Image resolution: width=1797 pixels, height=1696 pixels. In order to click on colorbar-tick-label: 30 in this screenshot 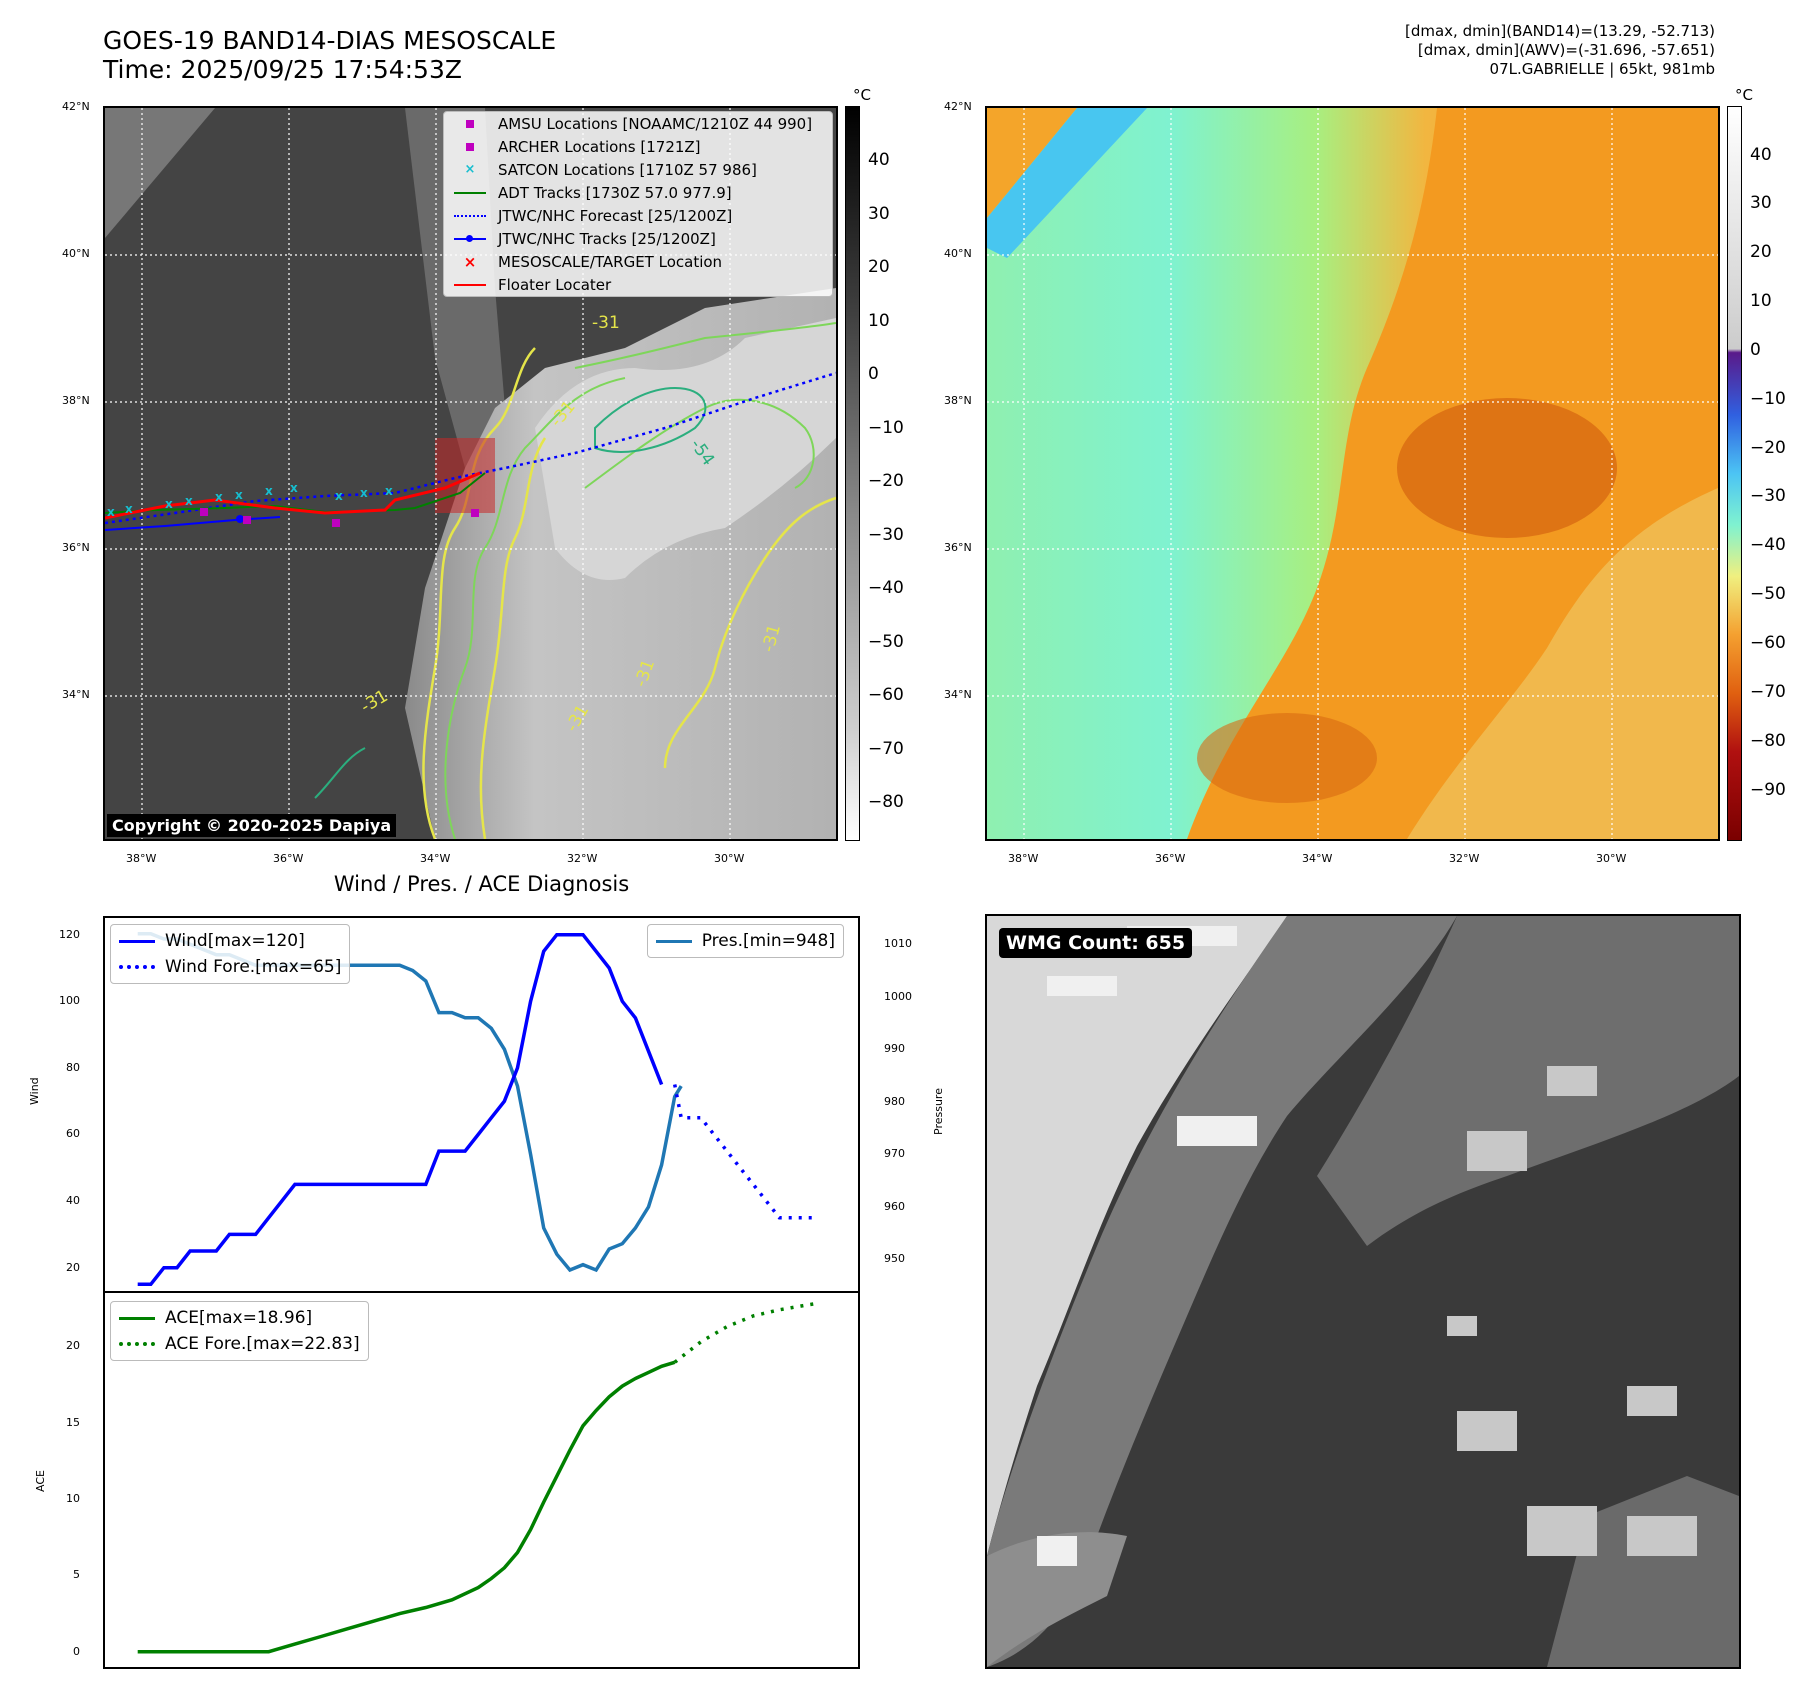, I will do `click(879, 213)`.